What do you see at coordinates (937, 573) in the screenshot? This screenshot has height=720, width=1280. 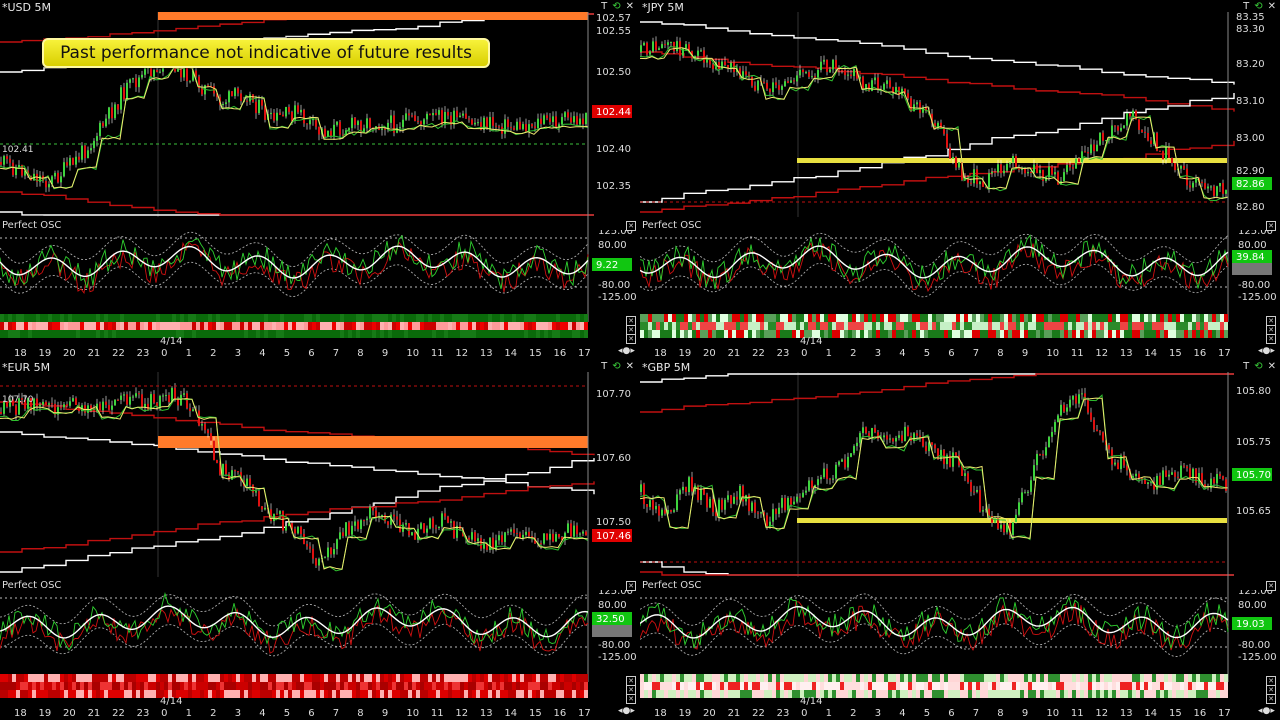 I see `lower-red-channel` at bounding box center [937, 573].